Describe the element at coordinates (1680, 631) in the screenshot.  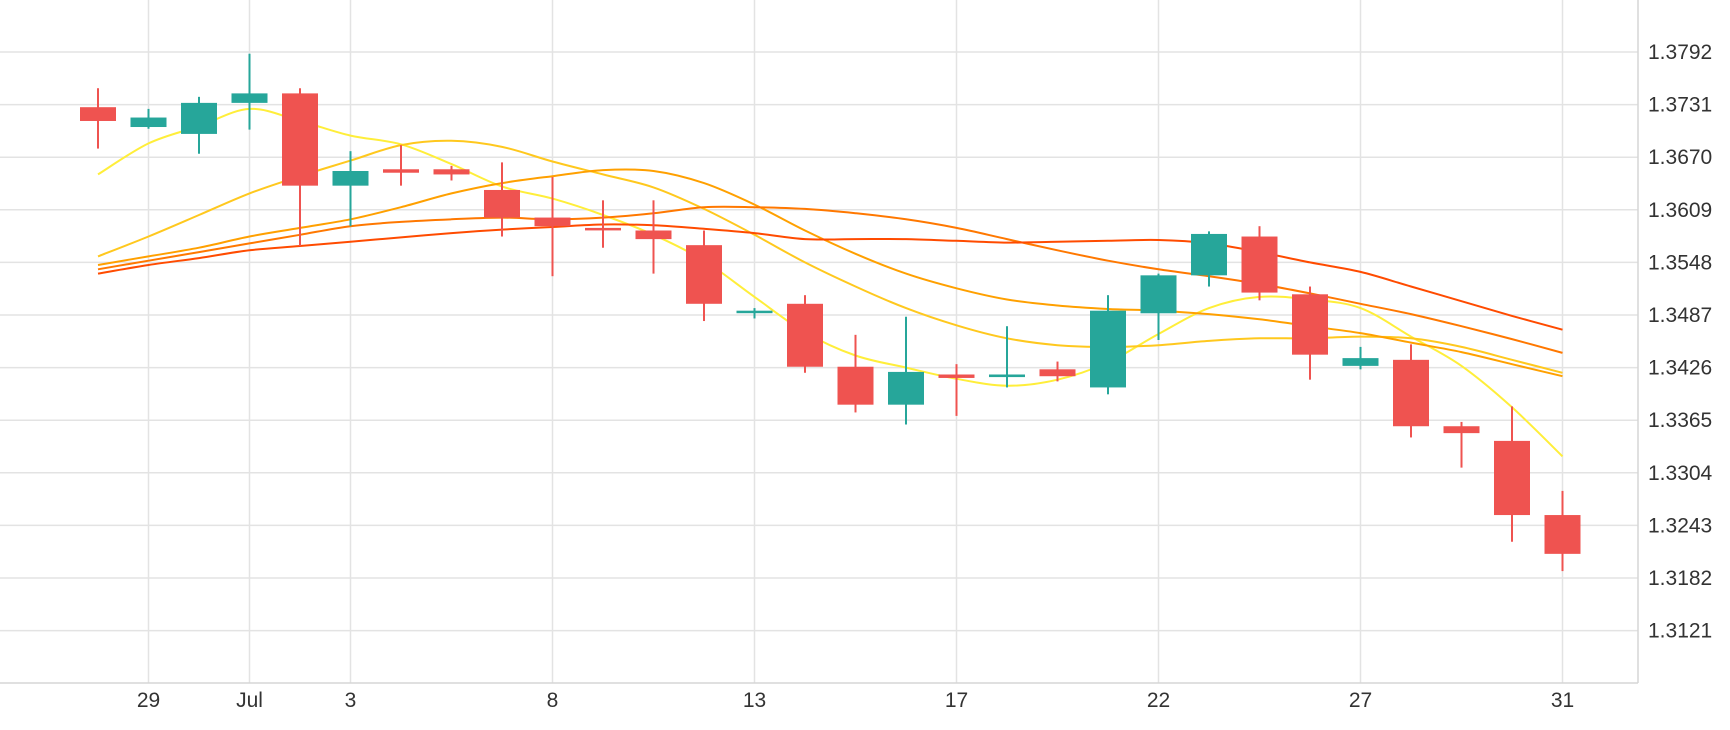
I see `y-tick-label: 1.3121` at that location.